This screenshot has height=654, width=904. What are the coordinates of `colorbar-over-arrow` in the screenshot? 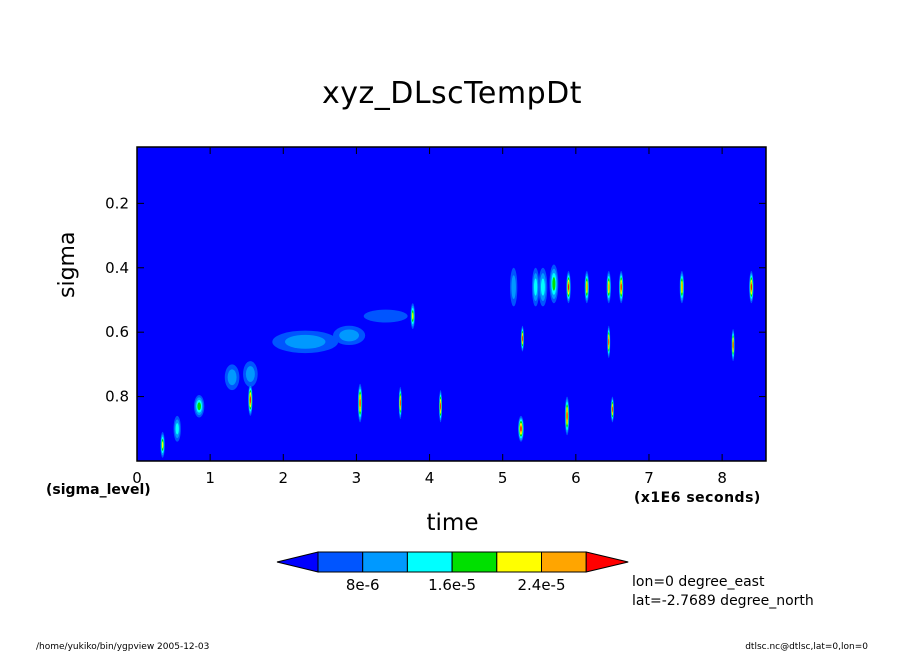 It's located at (607, 562).